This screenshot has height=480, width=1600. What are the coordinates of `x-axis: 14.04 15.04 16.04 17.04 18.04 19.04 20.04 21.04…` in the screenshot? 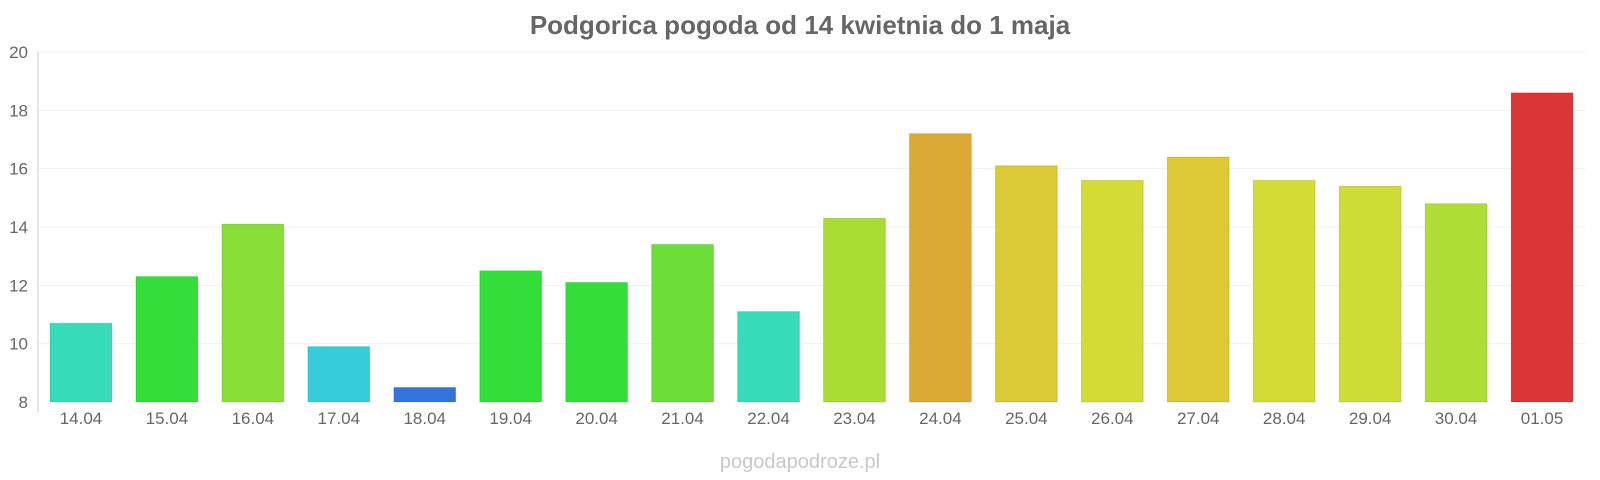 It's located at (812, 418).